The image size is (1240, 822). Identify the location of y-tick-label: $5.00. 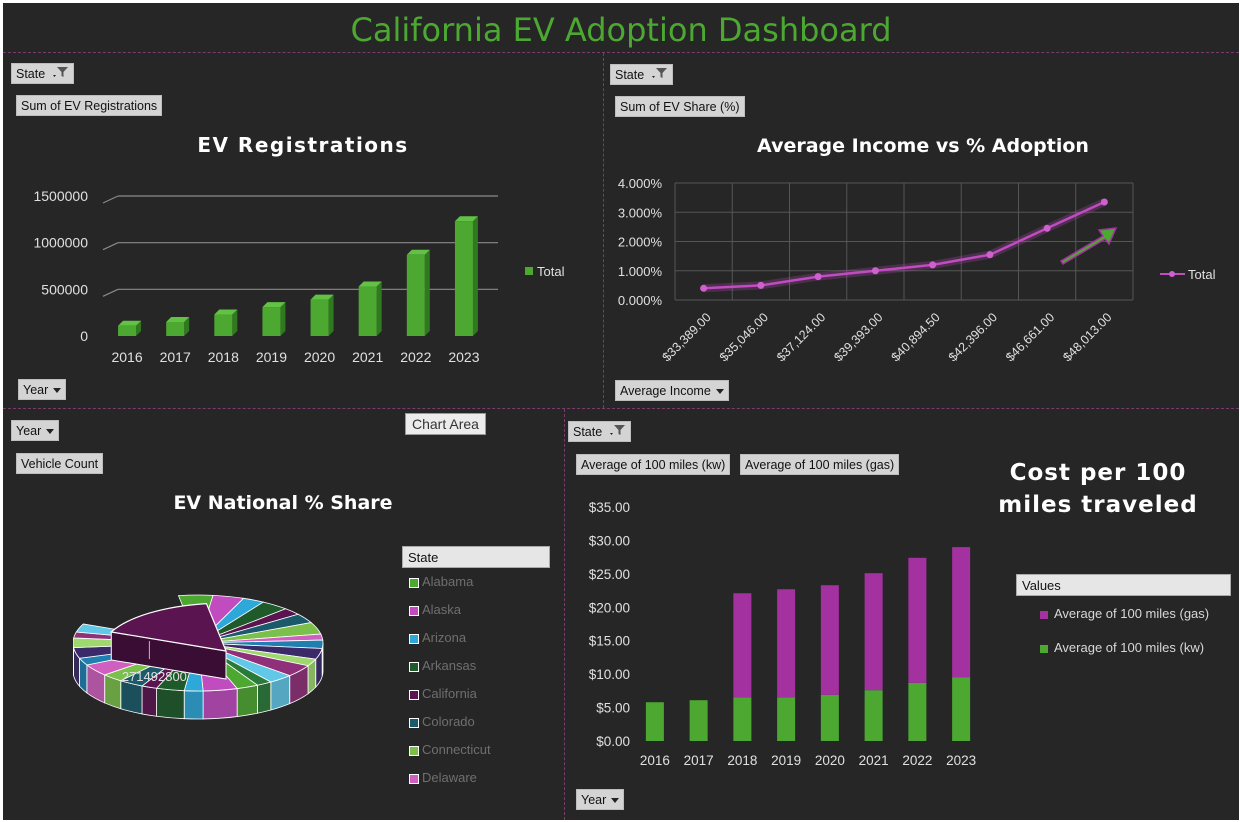
(613, 708).